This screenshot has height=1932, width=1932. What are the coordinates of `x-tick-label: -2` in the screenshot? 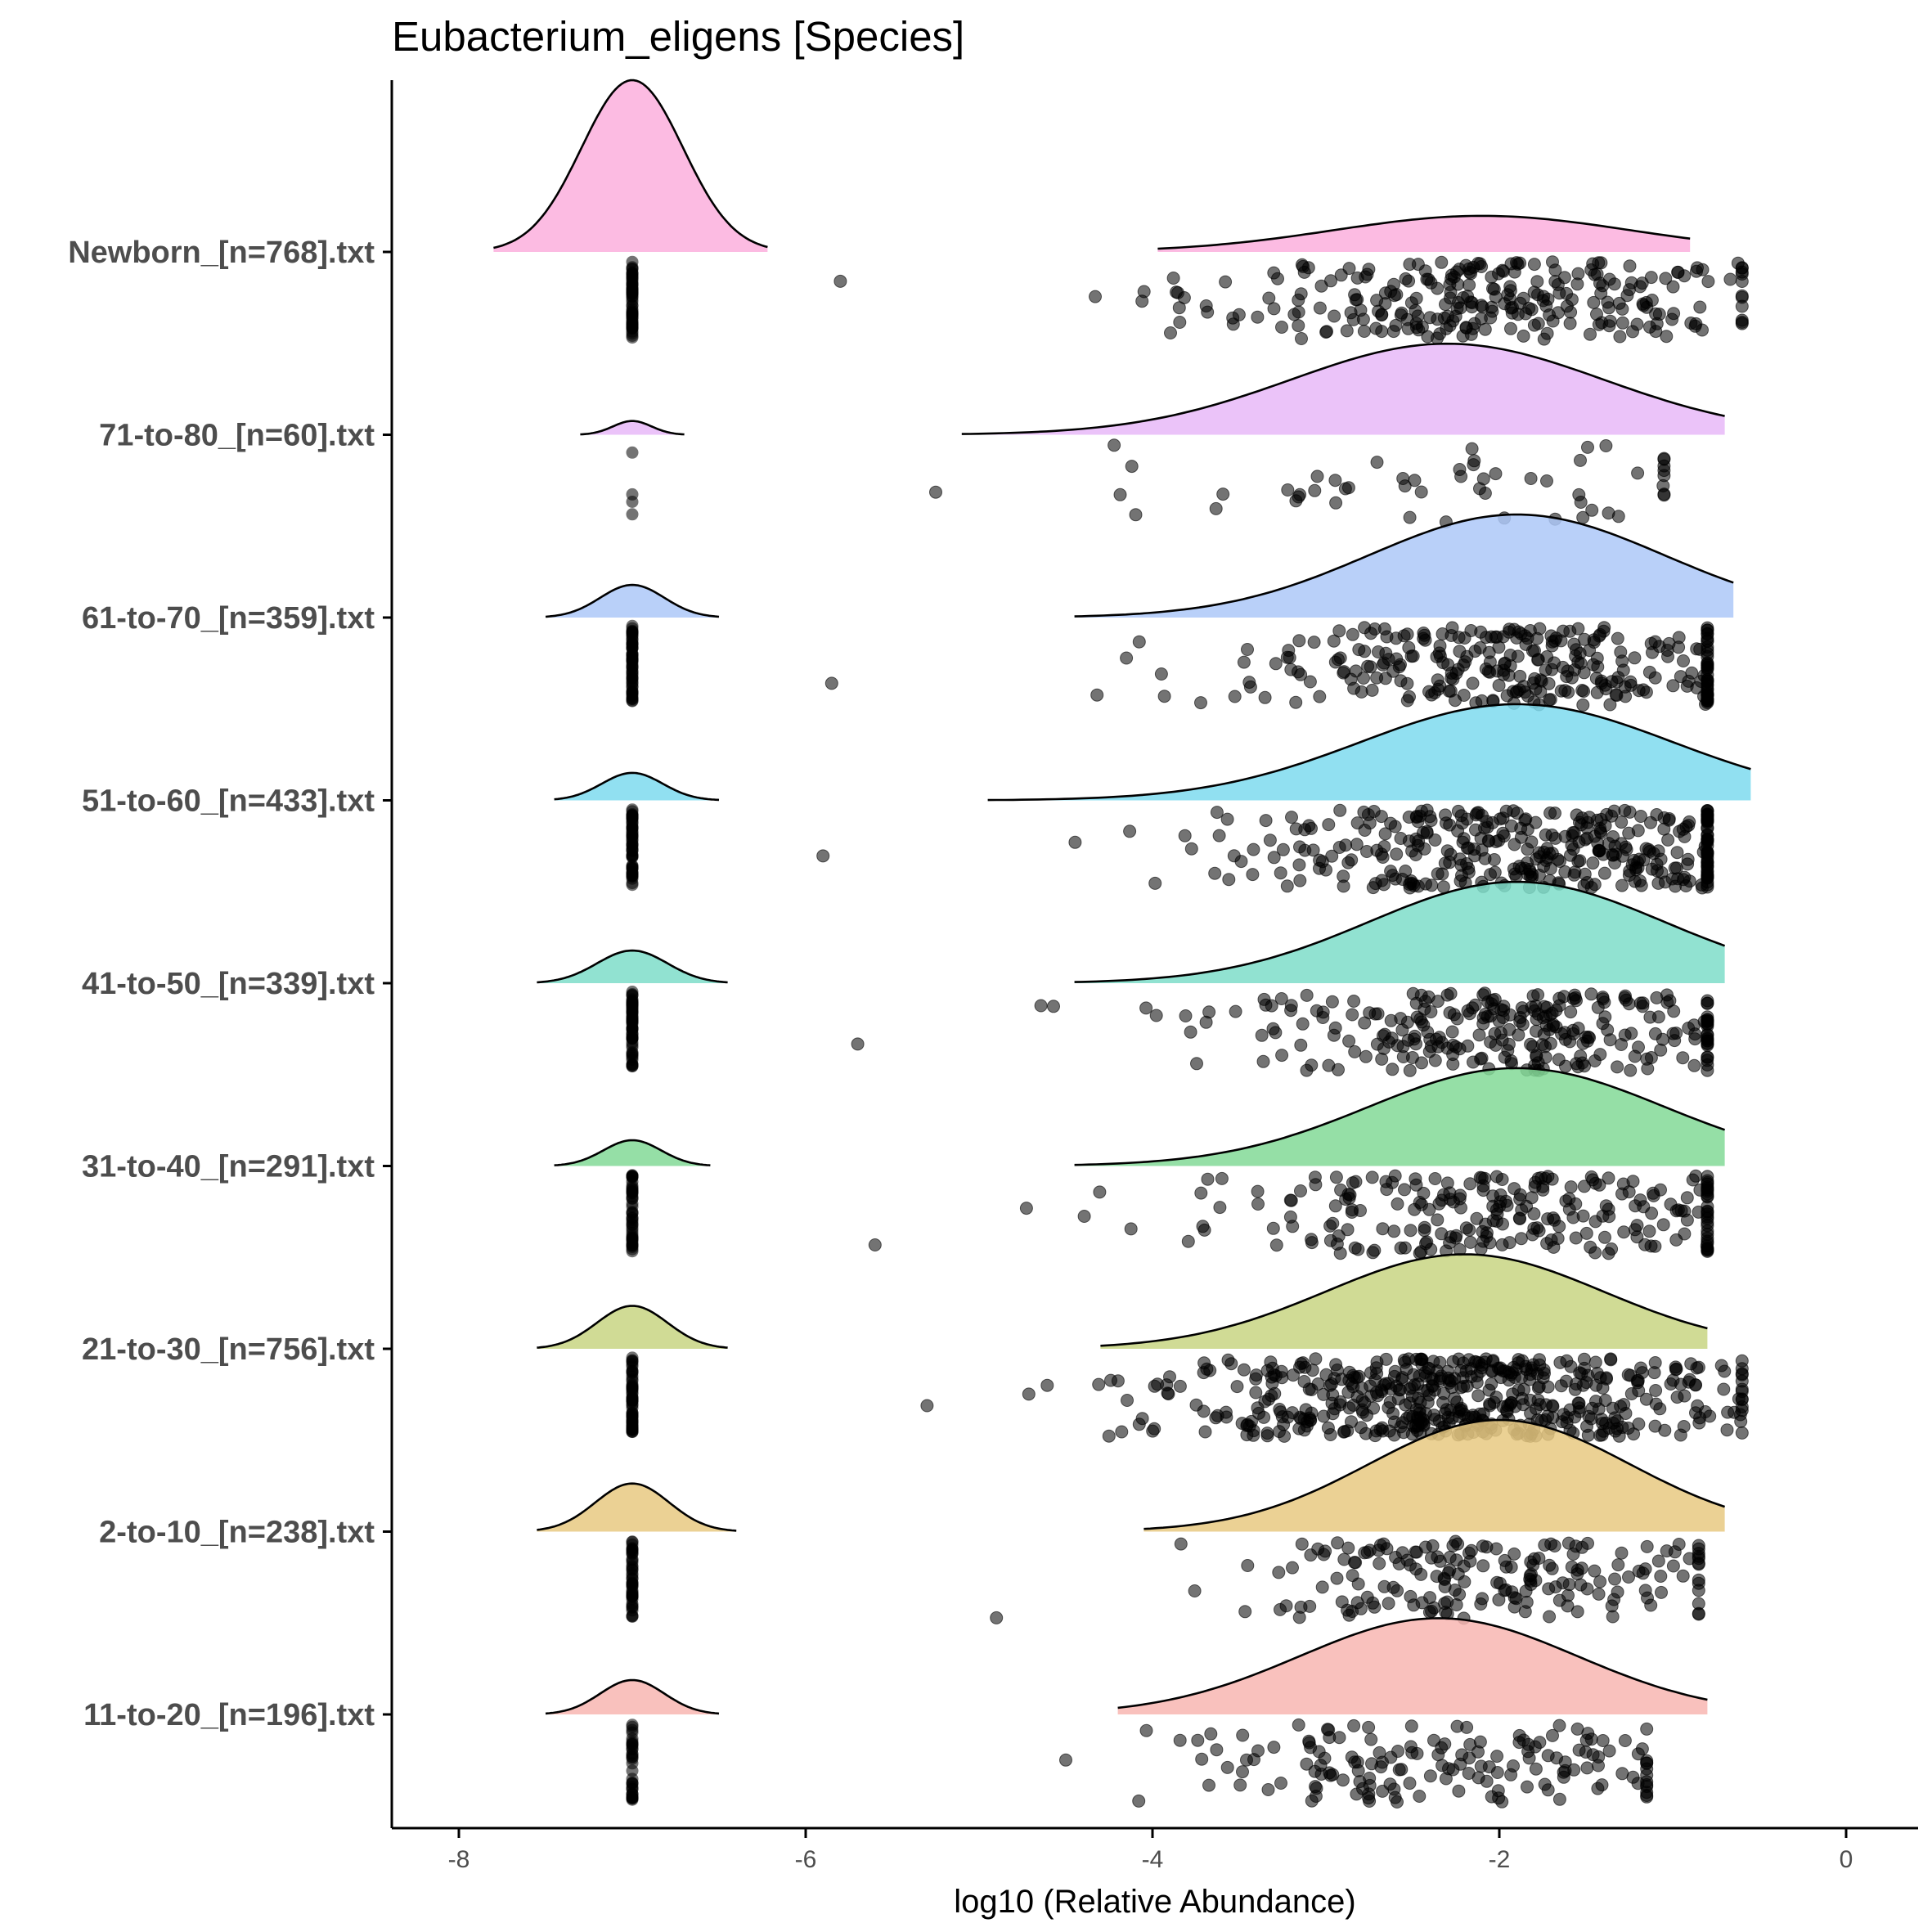 It's located at (1500, 1860).